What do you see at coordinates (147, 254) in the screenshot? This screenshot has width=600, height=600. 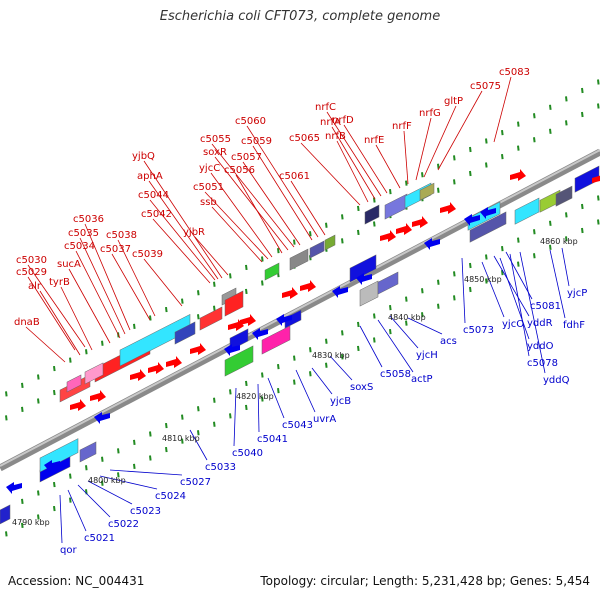 I see `gene-label: c5039` at bounding box center [147, 254].